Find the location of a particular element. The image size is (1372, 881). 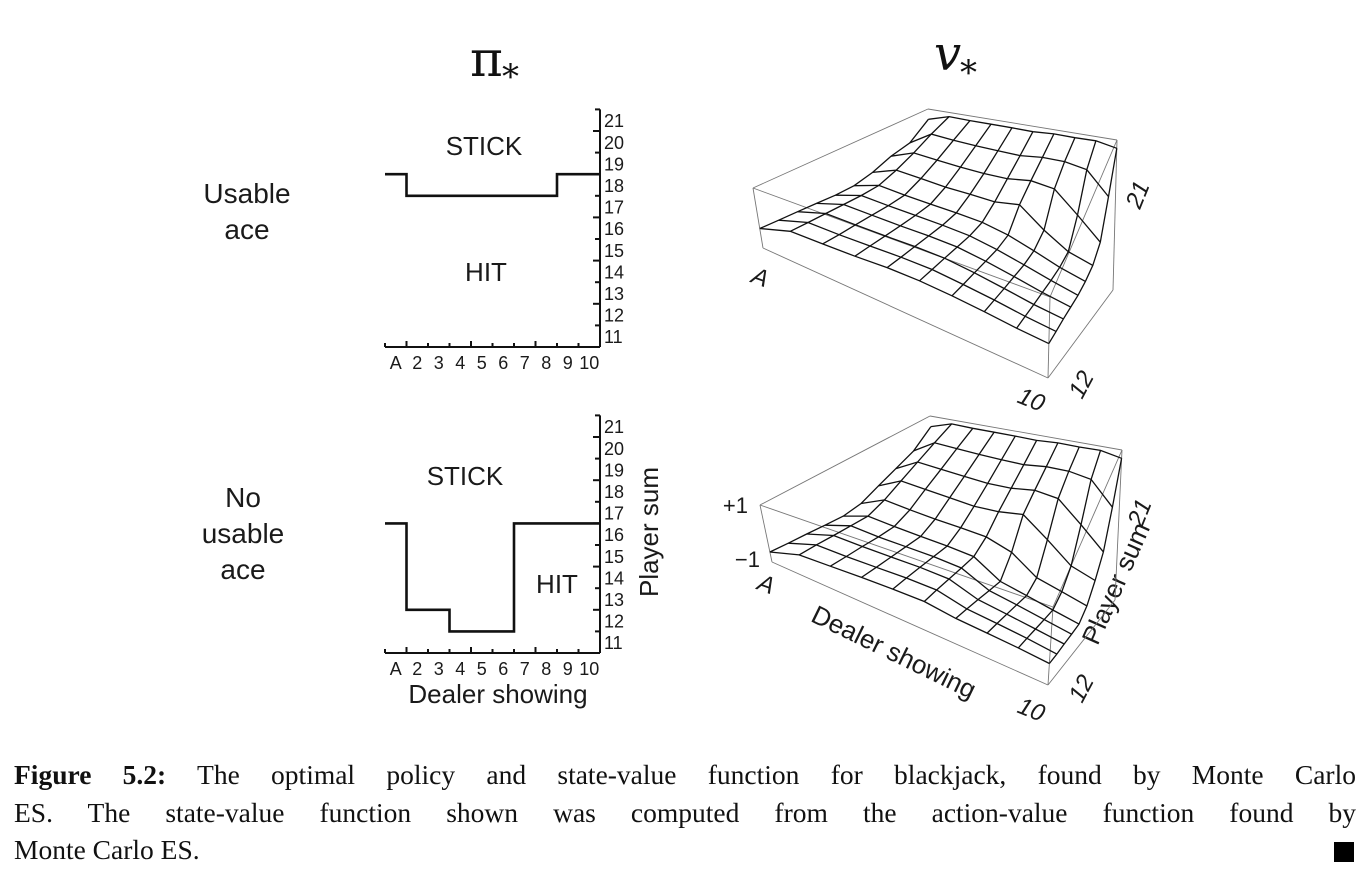

row-label-ace-2: ace is located at coordinates (242, 569).